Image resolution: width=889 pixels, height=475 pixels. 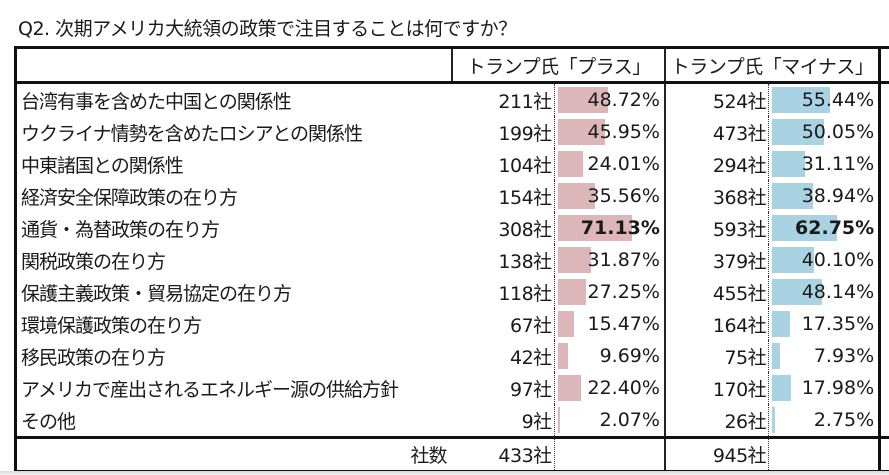 I want to click on row-label: 環境保護政策の在り方, so click(x=233, y=324).